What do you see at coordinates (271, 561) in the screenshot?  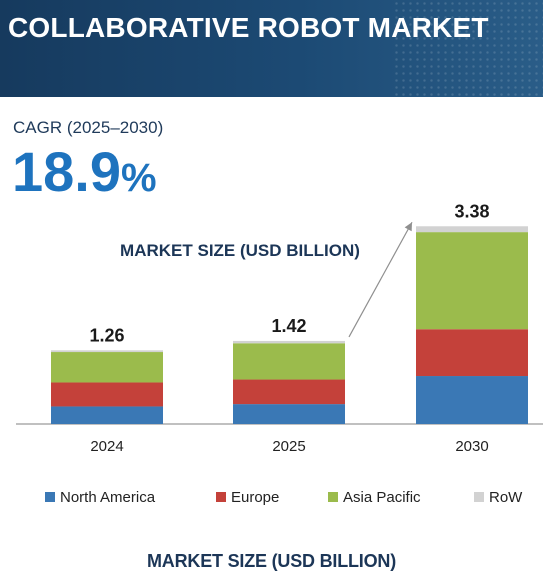 I see `footer-title: MARKET SIZE (USD BILLION)` at bounding box center [271, 561].